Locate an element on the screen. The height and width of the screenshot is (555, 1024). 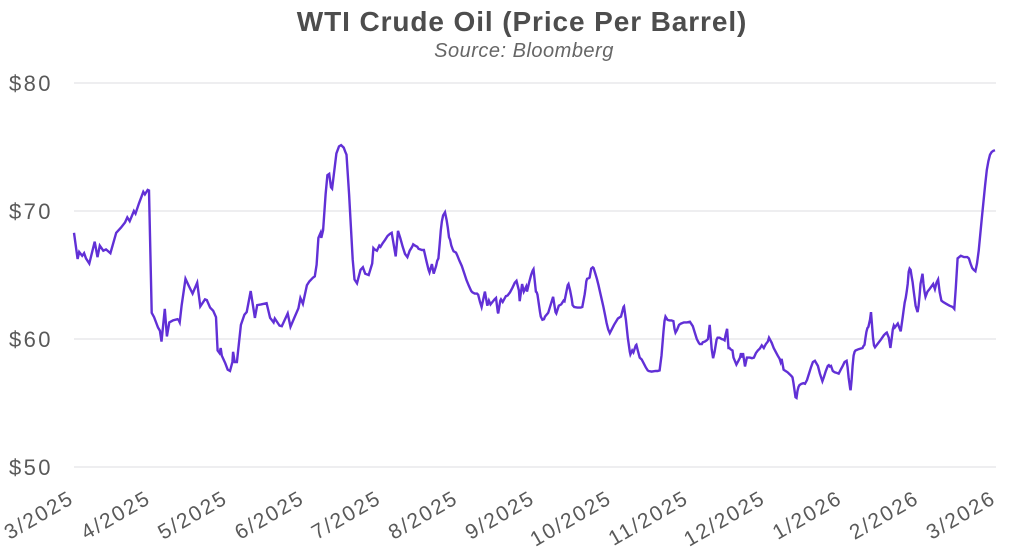
svg-text: $60 is located at coordinates (31, 339).